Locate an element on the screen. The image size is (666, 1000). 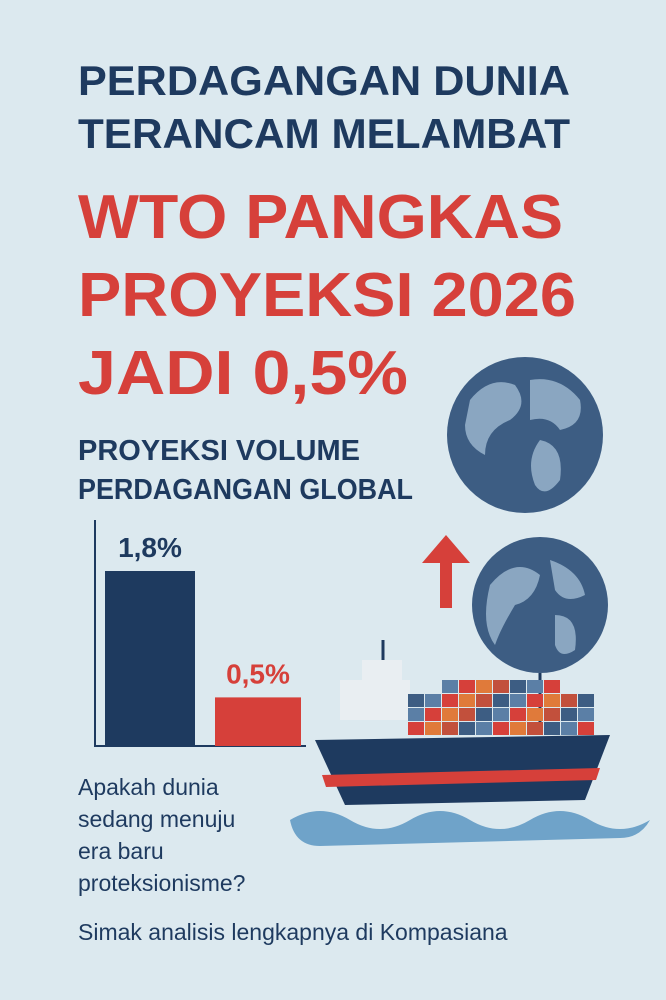
question: Apakah dunia is located at coordinates (148, 787).